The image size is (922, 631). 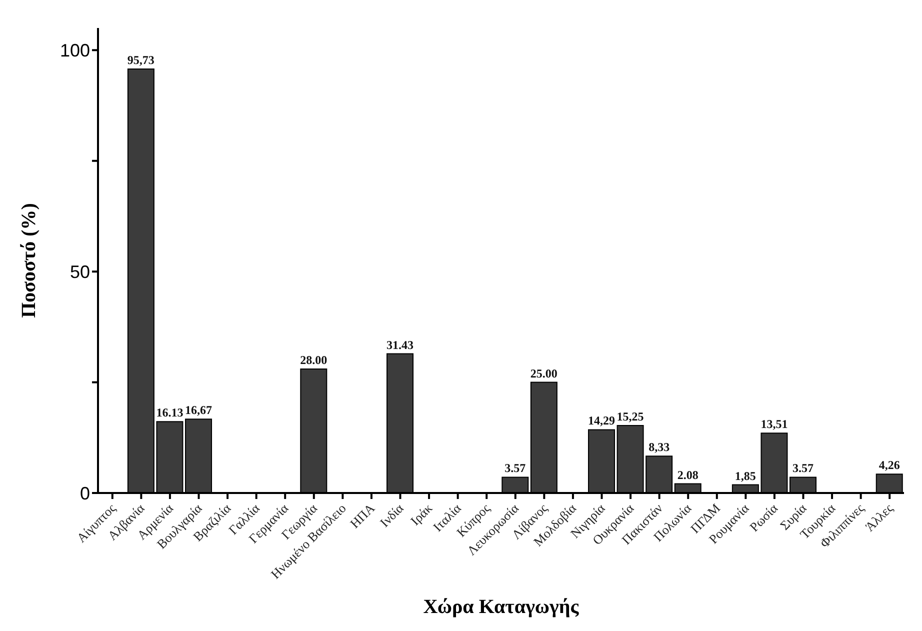 What do you see at coordinates (75, 50) in the screenshot?
I see `y-tick-label: 100` at bounding box center [75, 50].